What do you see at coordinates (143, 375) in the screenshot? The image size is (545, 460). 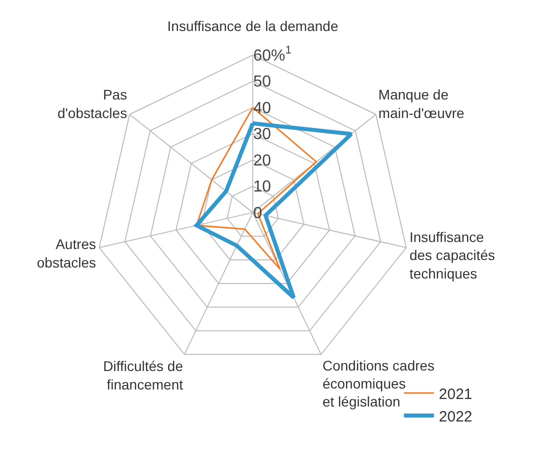 I see `spoke-label: Difficultés de financement` at bounding box center [143, 375].